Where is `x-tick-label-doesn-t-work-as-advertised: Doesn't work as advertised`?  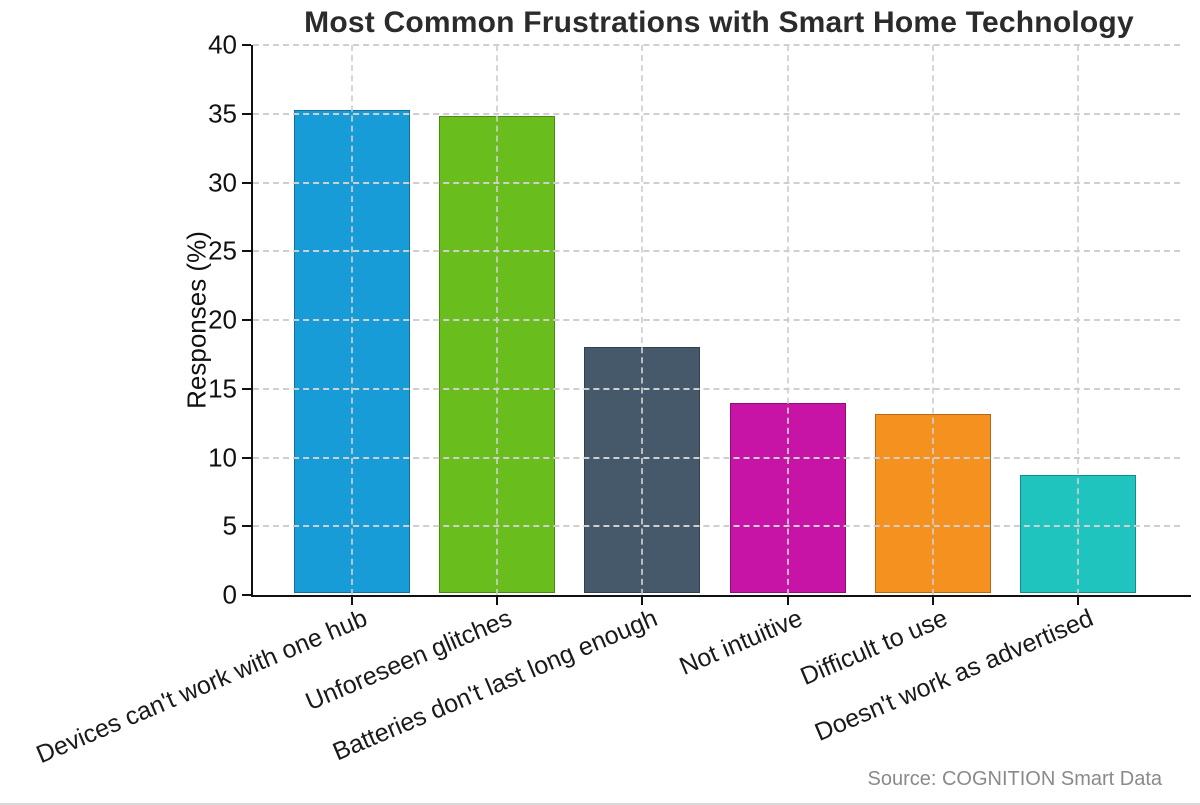 x-tick-label-doesn-t-work-as-advertised: Doesn't work as advertised is located at coordinates (953, 675).